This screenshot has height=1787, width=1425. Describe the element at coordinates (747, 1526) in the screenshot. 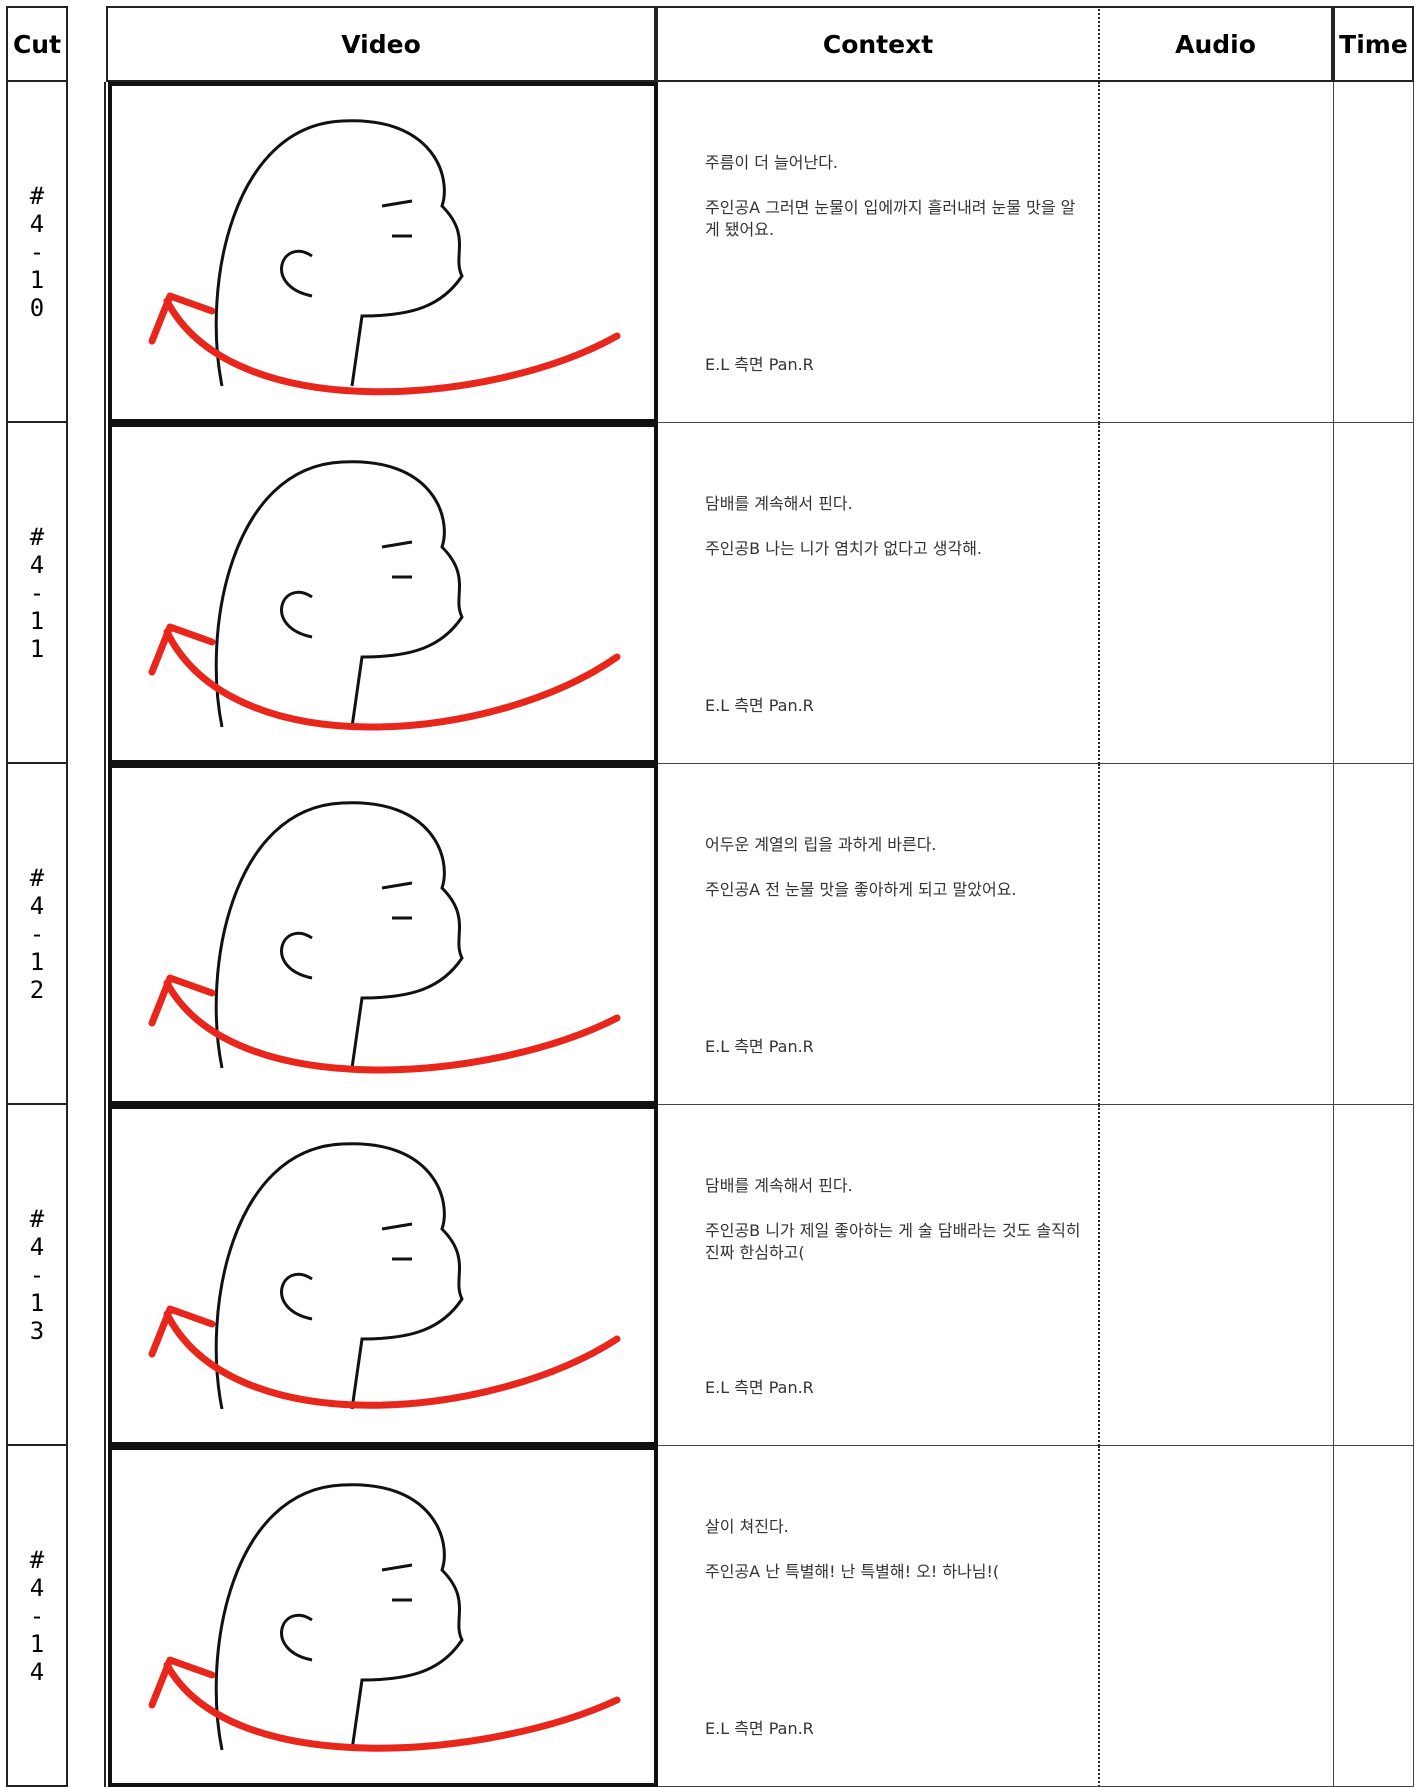

I see `context-line: 살이 쳐진다.` at that location.